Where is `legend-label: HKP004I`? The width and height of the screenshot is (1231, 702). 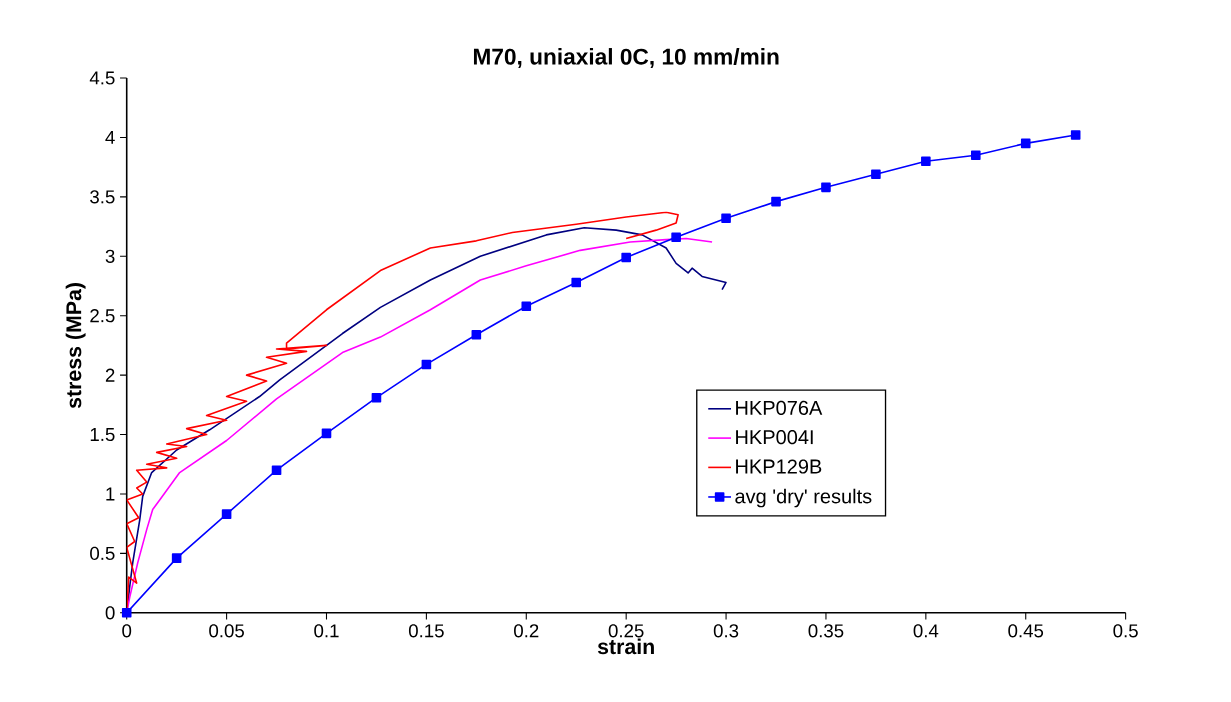 legend-label: HKP004I is located at coordinates (774, 437).